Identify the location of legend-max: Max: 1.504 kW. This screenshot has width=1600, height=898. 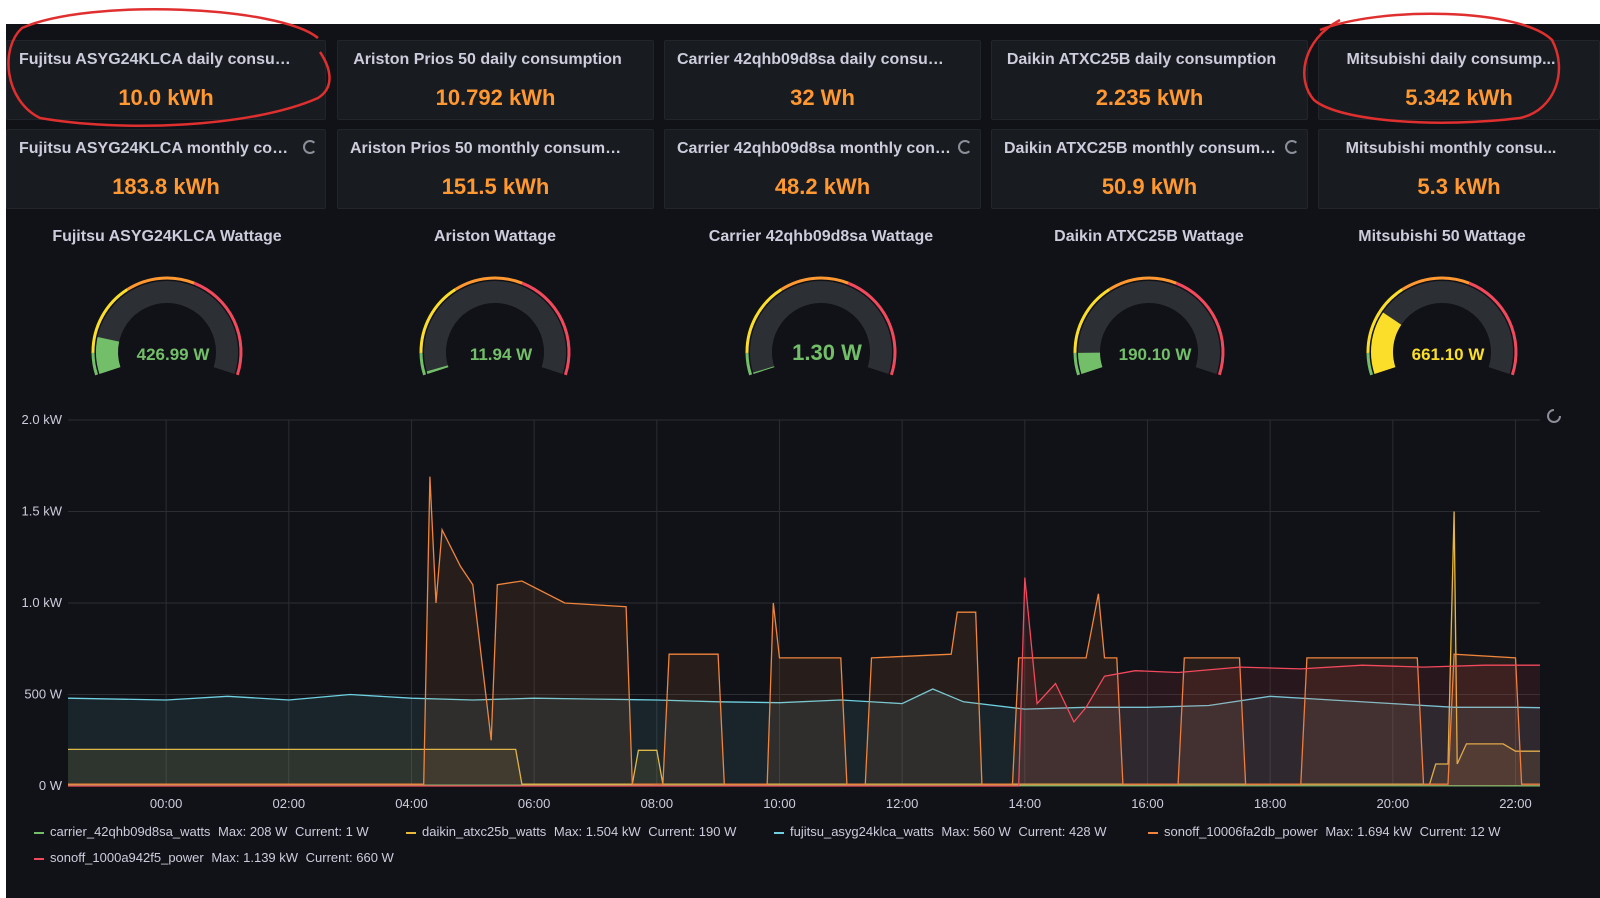
(595, 831).